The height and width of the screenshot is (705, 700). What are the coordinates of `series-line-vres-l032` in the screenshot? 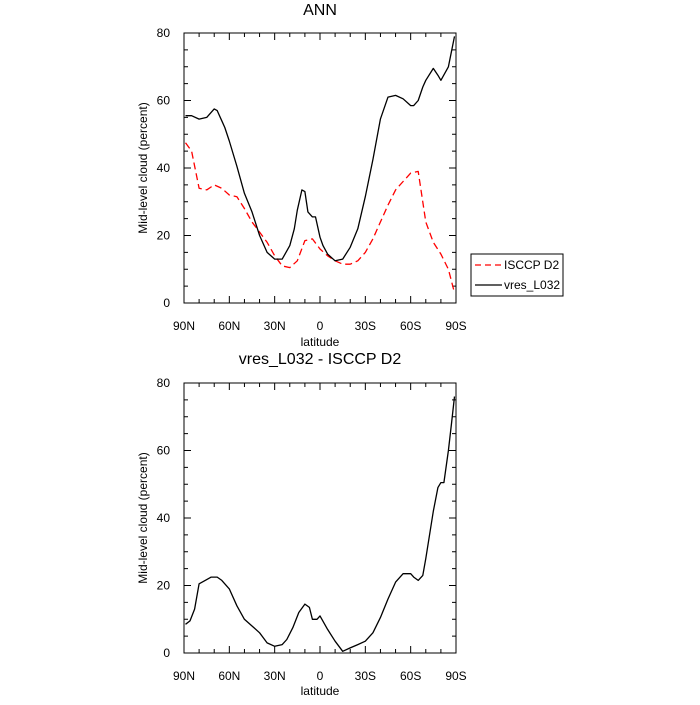 It's located at (320, 149).